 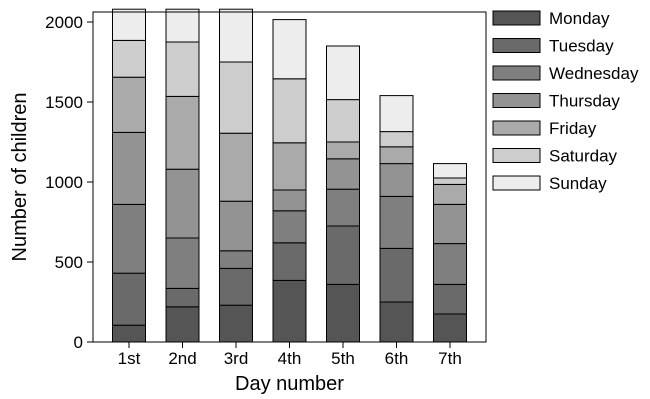 What do you see at coordinates (450, 358) in the screenshot?
I see `x-tick-label: 7th` at bounding box center [450, 358].